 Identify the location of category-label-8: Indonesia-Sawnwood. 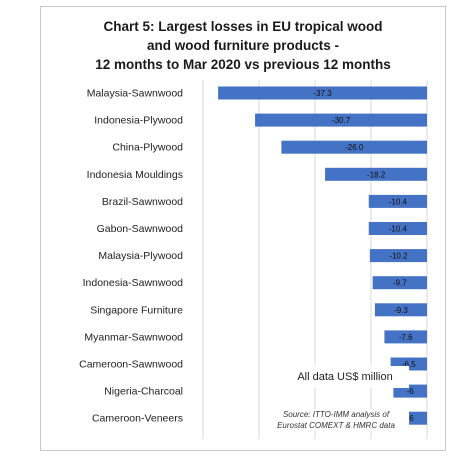
(133, 283).